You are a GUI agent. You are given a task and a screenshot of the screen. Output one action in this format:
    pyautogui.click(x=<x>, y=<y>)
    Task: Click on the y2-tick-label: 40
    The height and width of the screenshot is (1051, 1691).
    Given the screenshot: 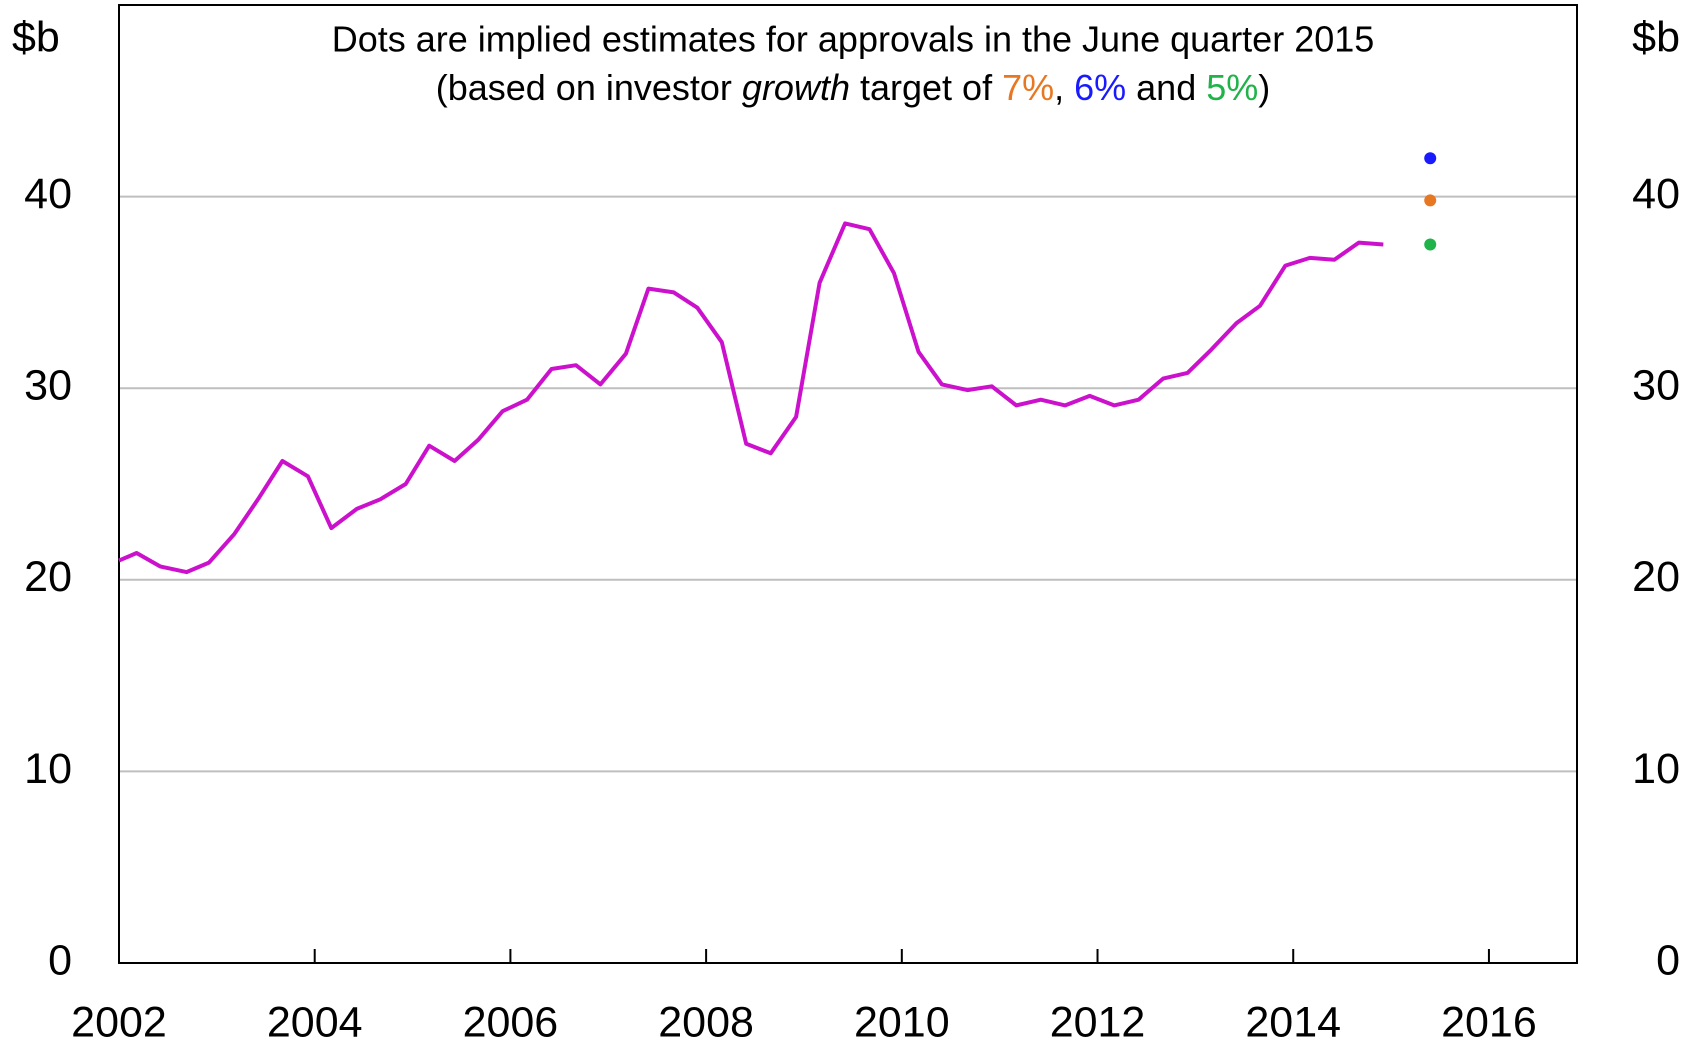 What is the action you would take?
    pyautogui.click(x=1656, y=194)
    